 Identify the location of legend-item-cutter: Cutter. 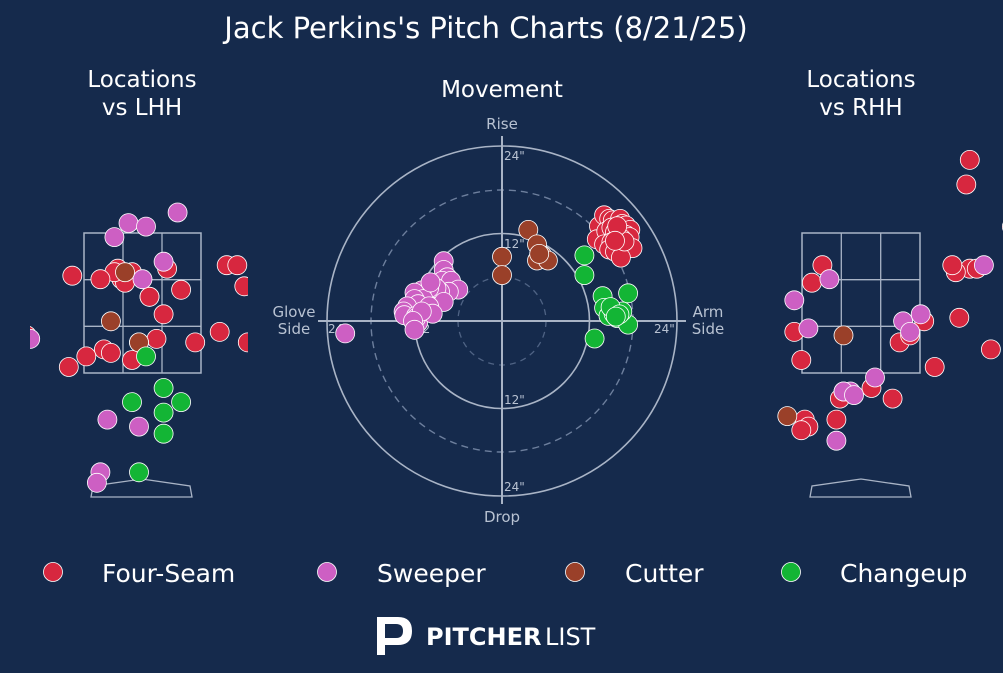
(634, 573).